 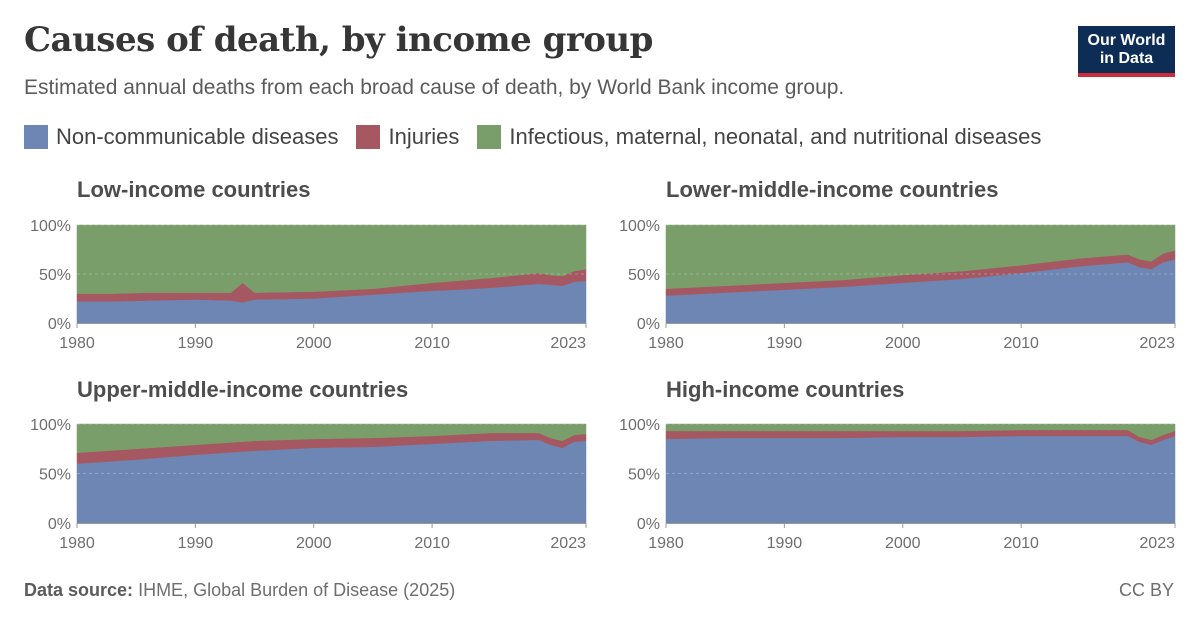 I want to click on data-source-label: Data source:, so click(x=79, y=590).